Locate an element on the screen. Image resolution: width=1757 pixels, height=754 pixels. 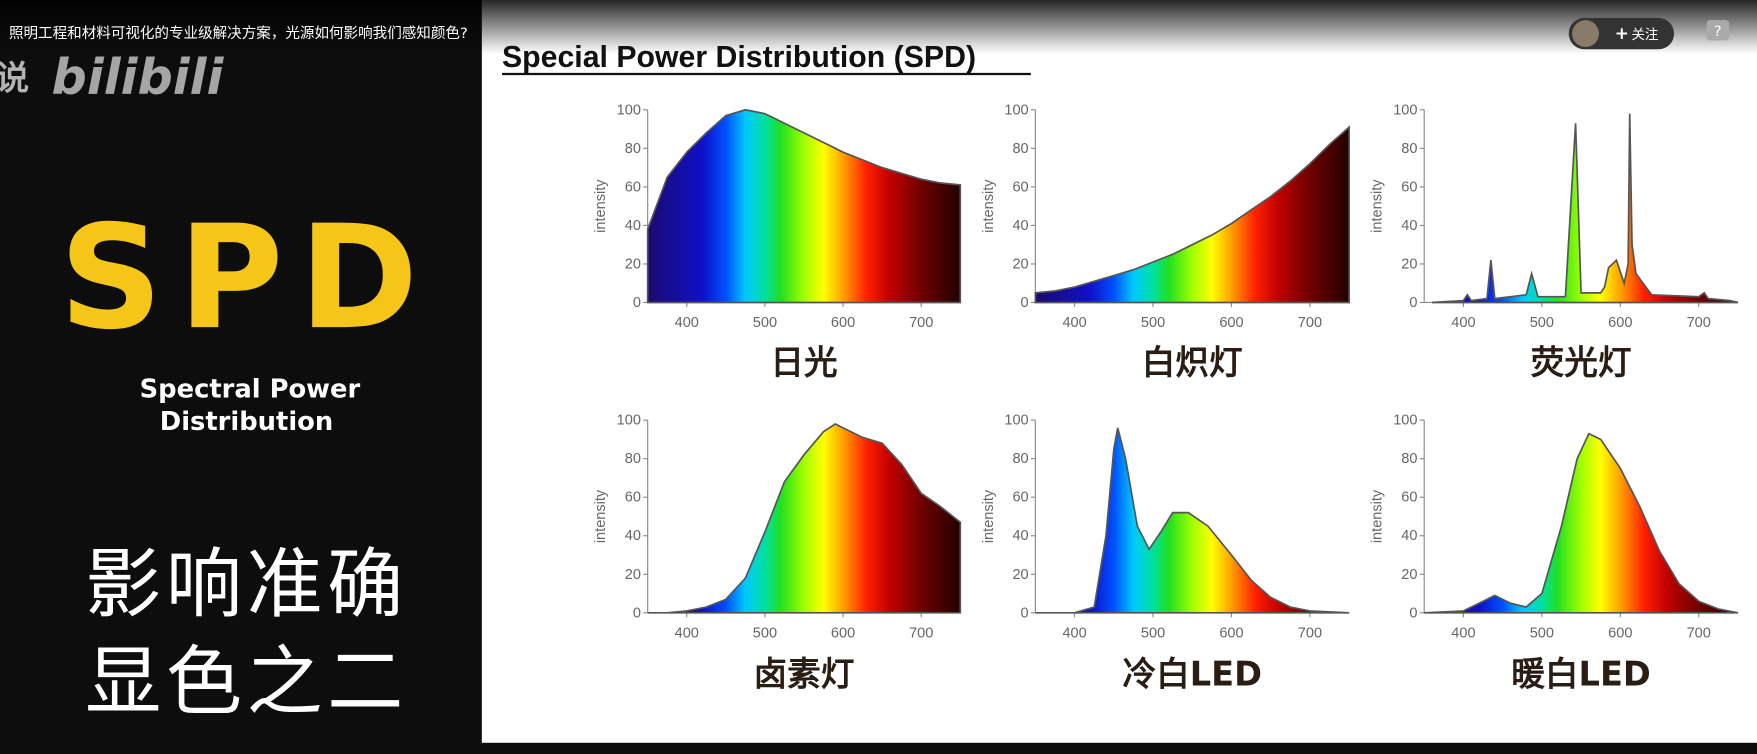
chart-title: 荧光灯 is located at coordinates (1581, 362).